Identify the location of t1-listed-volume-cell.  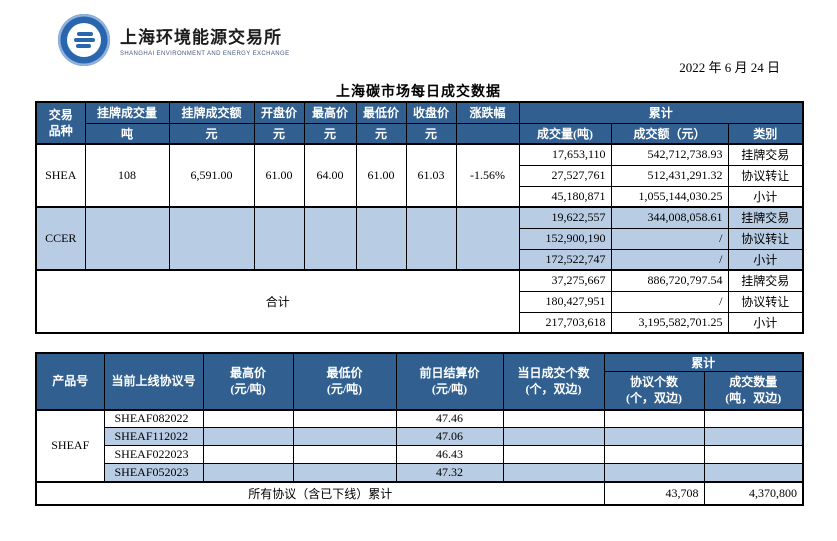
(127, 238).